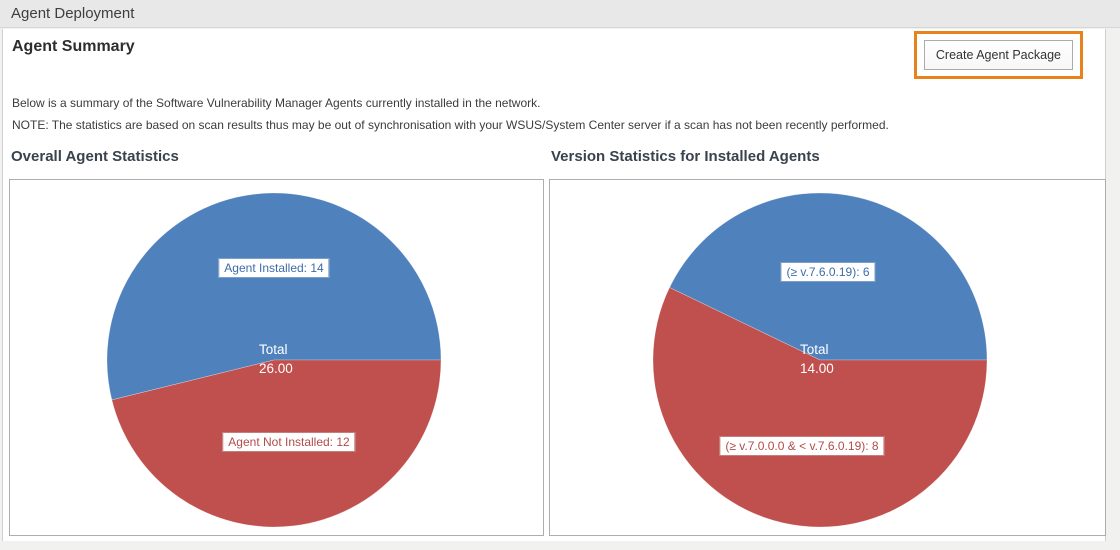  What do you see at coordinates (95, 156) in the screenshot?
I see `overall-stats-title: Overall Agent Statistics` at bounding box center [95, 156].